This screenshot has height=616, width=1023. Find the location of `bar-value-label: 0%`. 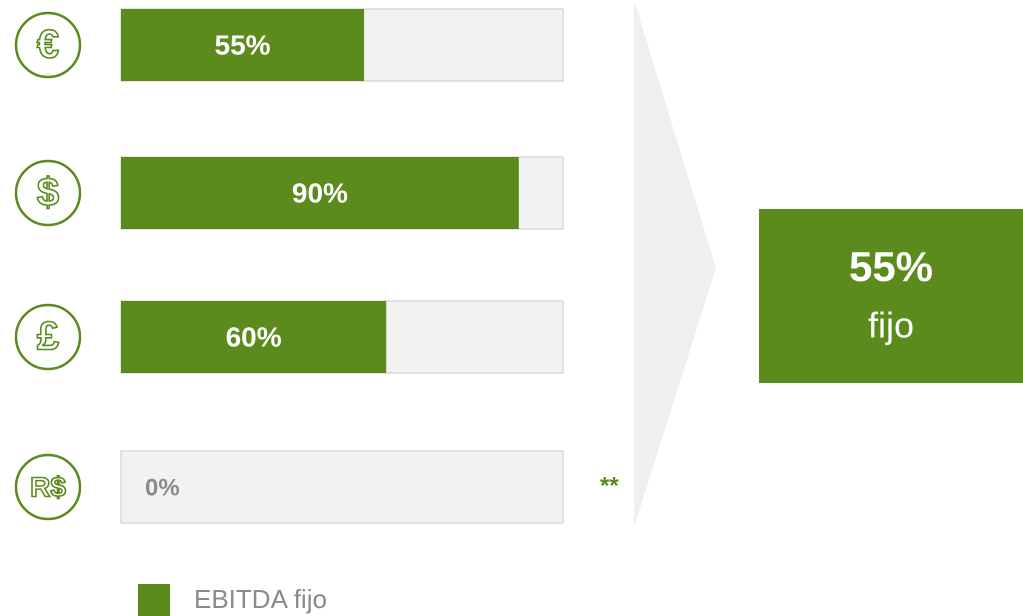

bar-value-label: 0% is located at coordinates (162, 487).